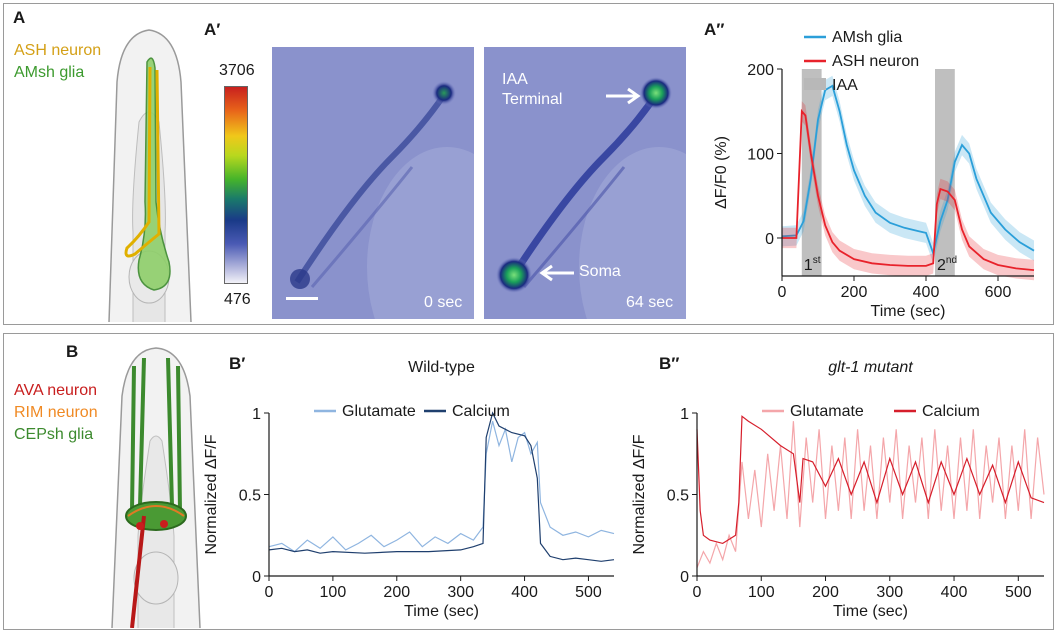  I want to click on legend-label-2: ASH neuron, so click(875, 61).